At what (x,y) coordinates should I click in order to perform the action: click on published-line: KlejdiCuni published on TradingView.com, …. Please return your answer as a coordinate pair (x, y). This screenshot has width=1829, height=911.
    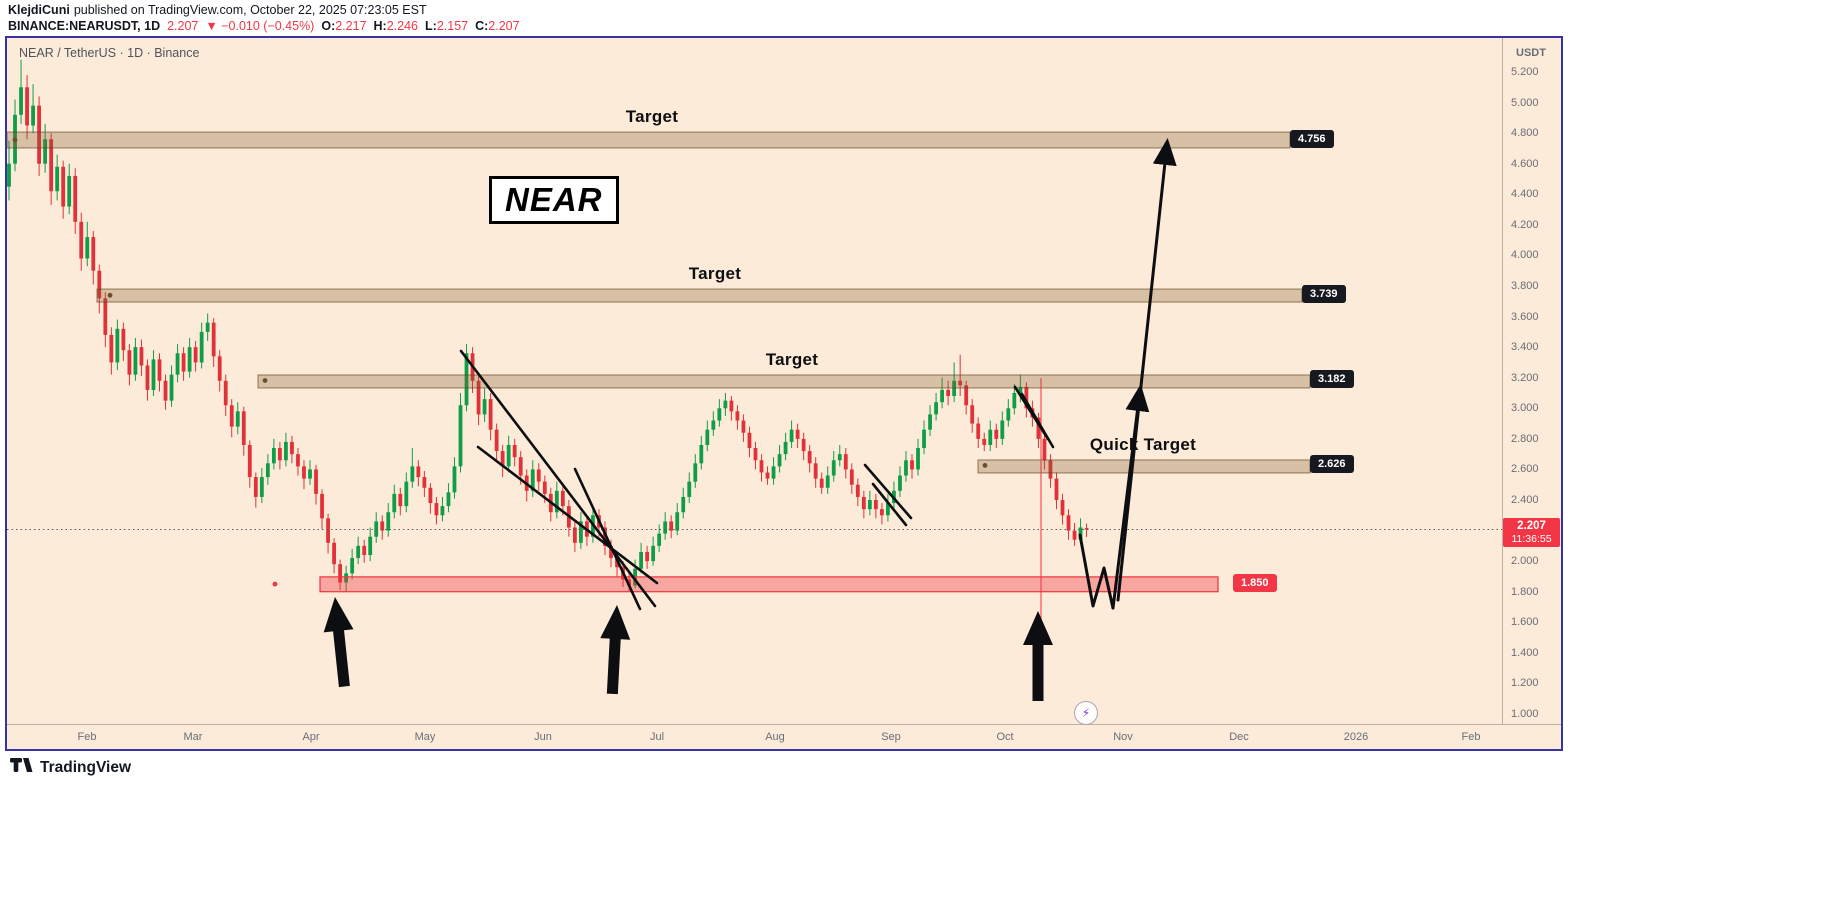
    Looking at the image, I should click on (217, 10).